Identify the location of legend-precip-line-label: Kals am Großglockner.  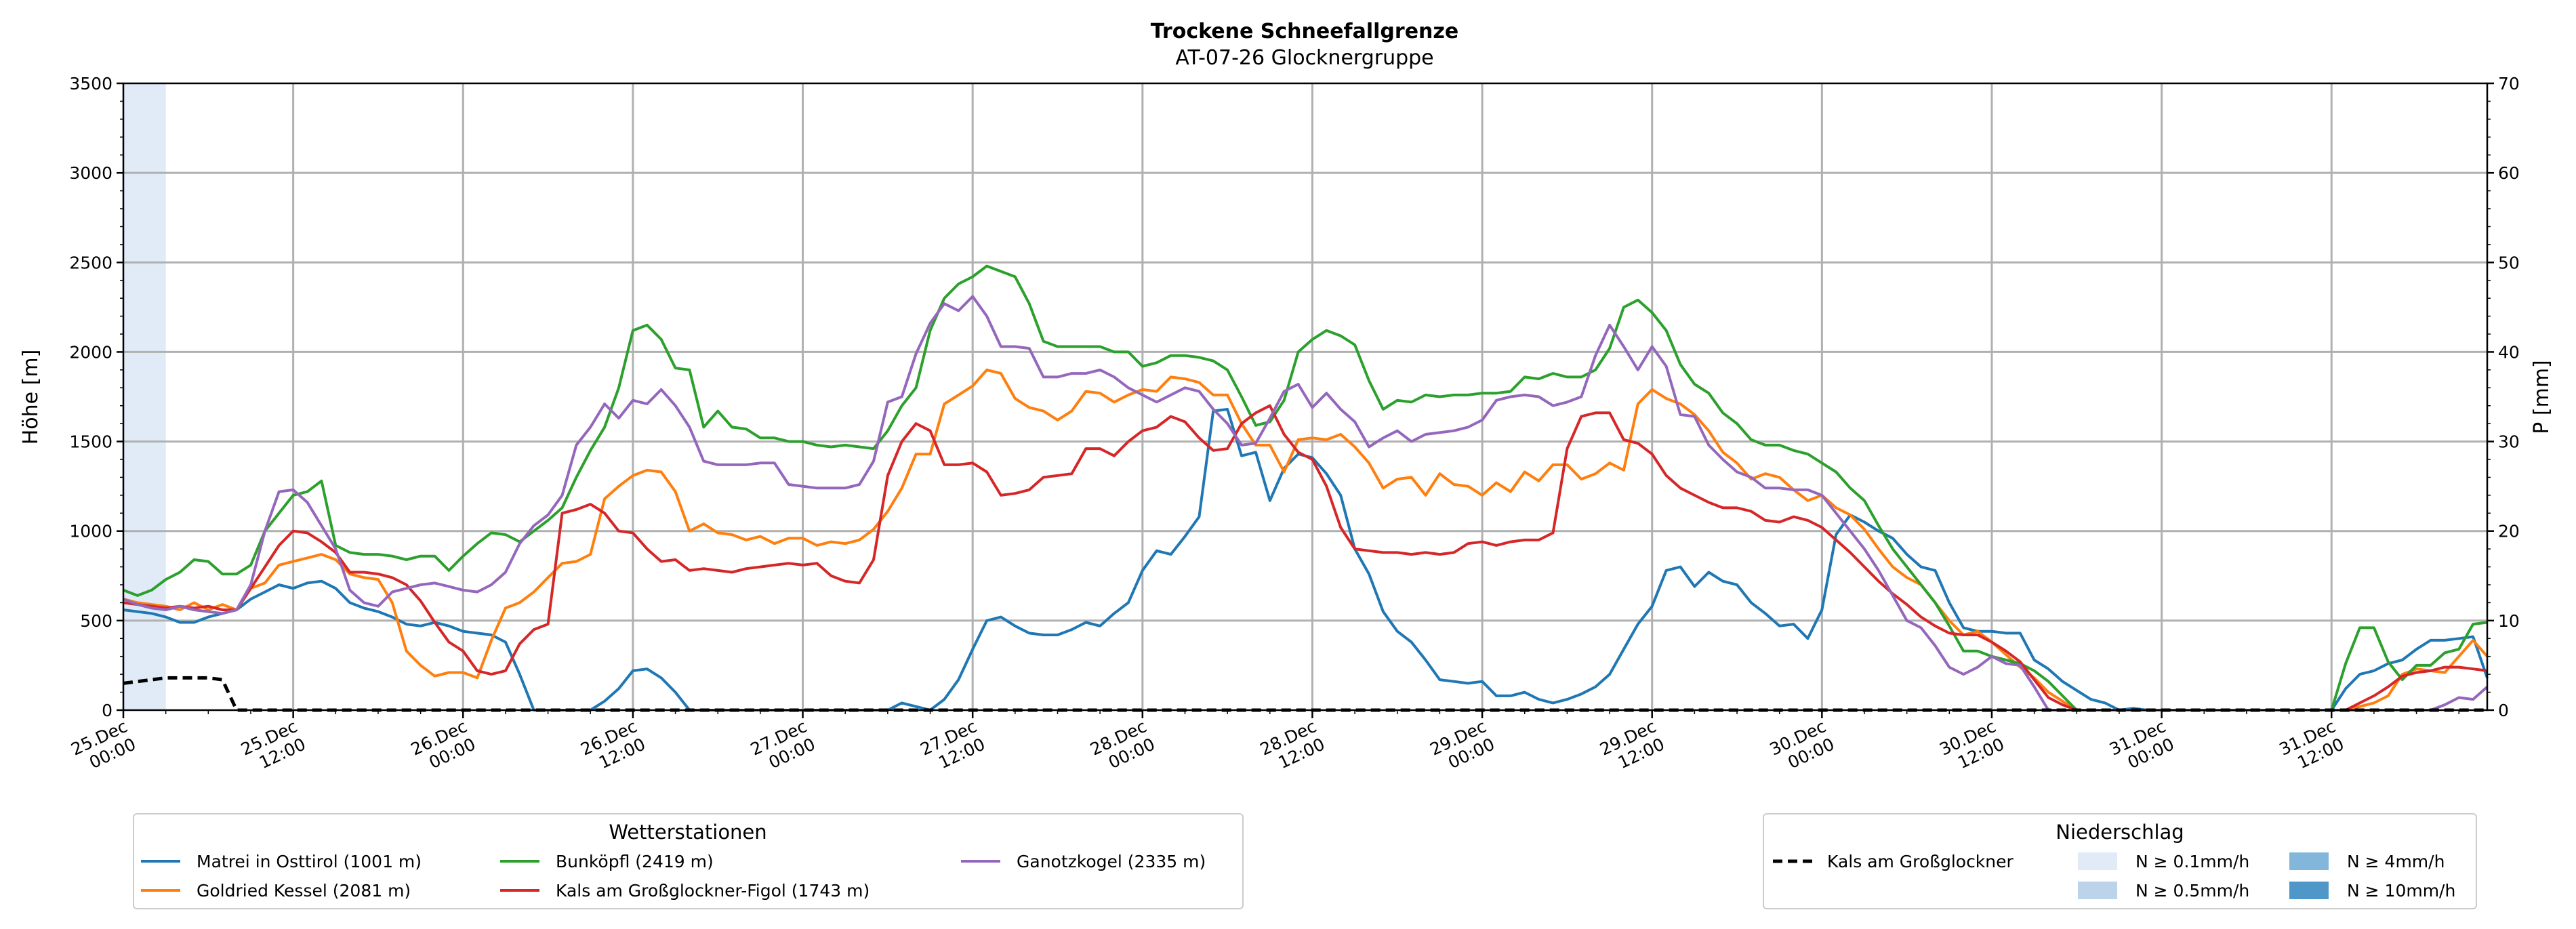
(1921, 862).